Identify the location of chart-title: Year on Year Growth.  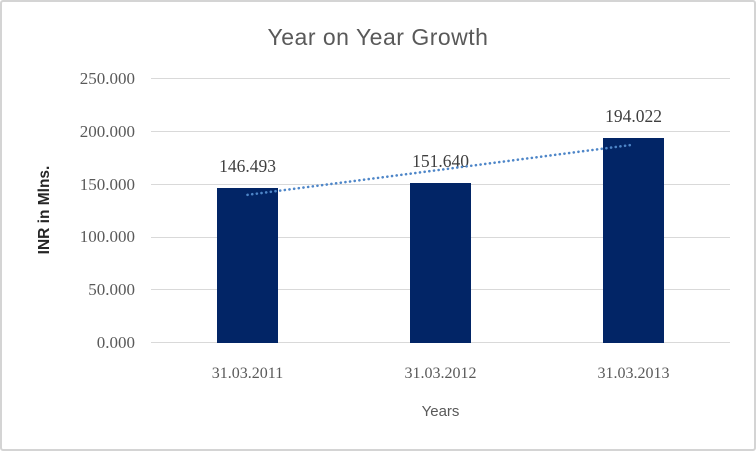
(378, 37).